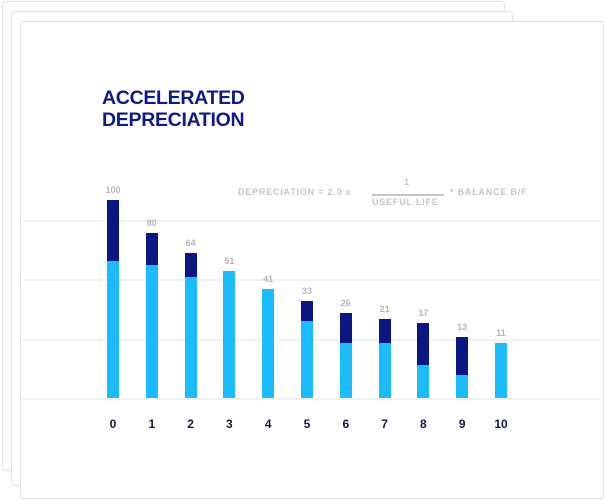  Describe the element at coordinates (268, 424) in the screenshot. I see `x-tick-label: 4` at that location.